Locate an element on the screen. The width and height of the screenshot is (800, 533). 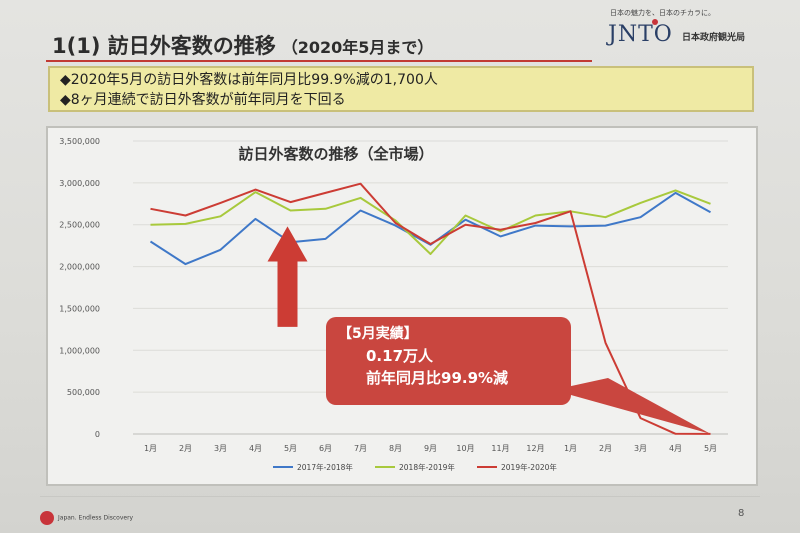
slide-subtitle: （2020年5月まで） is located at coordinates (357, 47).